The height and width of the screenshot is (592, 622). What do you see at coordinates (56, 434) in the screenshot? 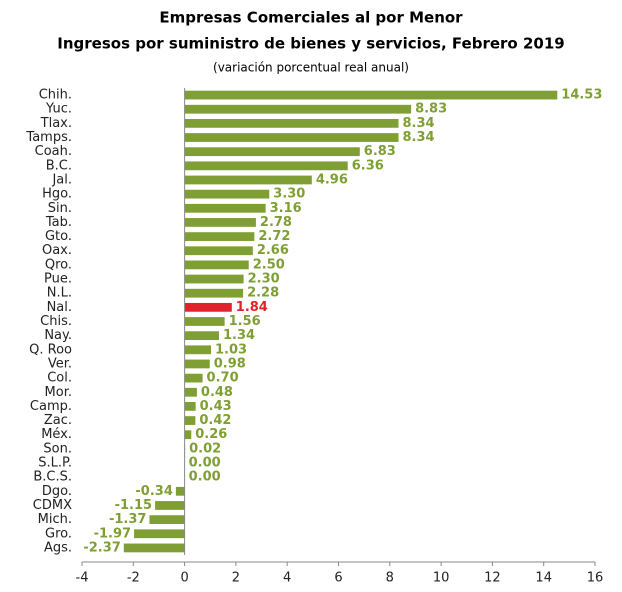
I see `category-label: Méx.` at bounding box center [56, 434].